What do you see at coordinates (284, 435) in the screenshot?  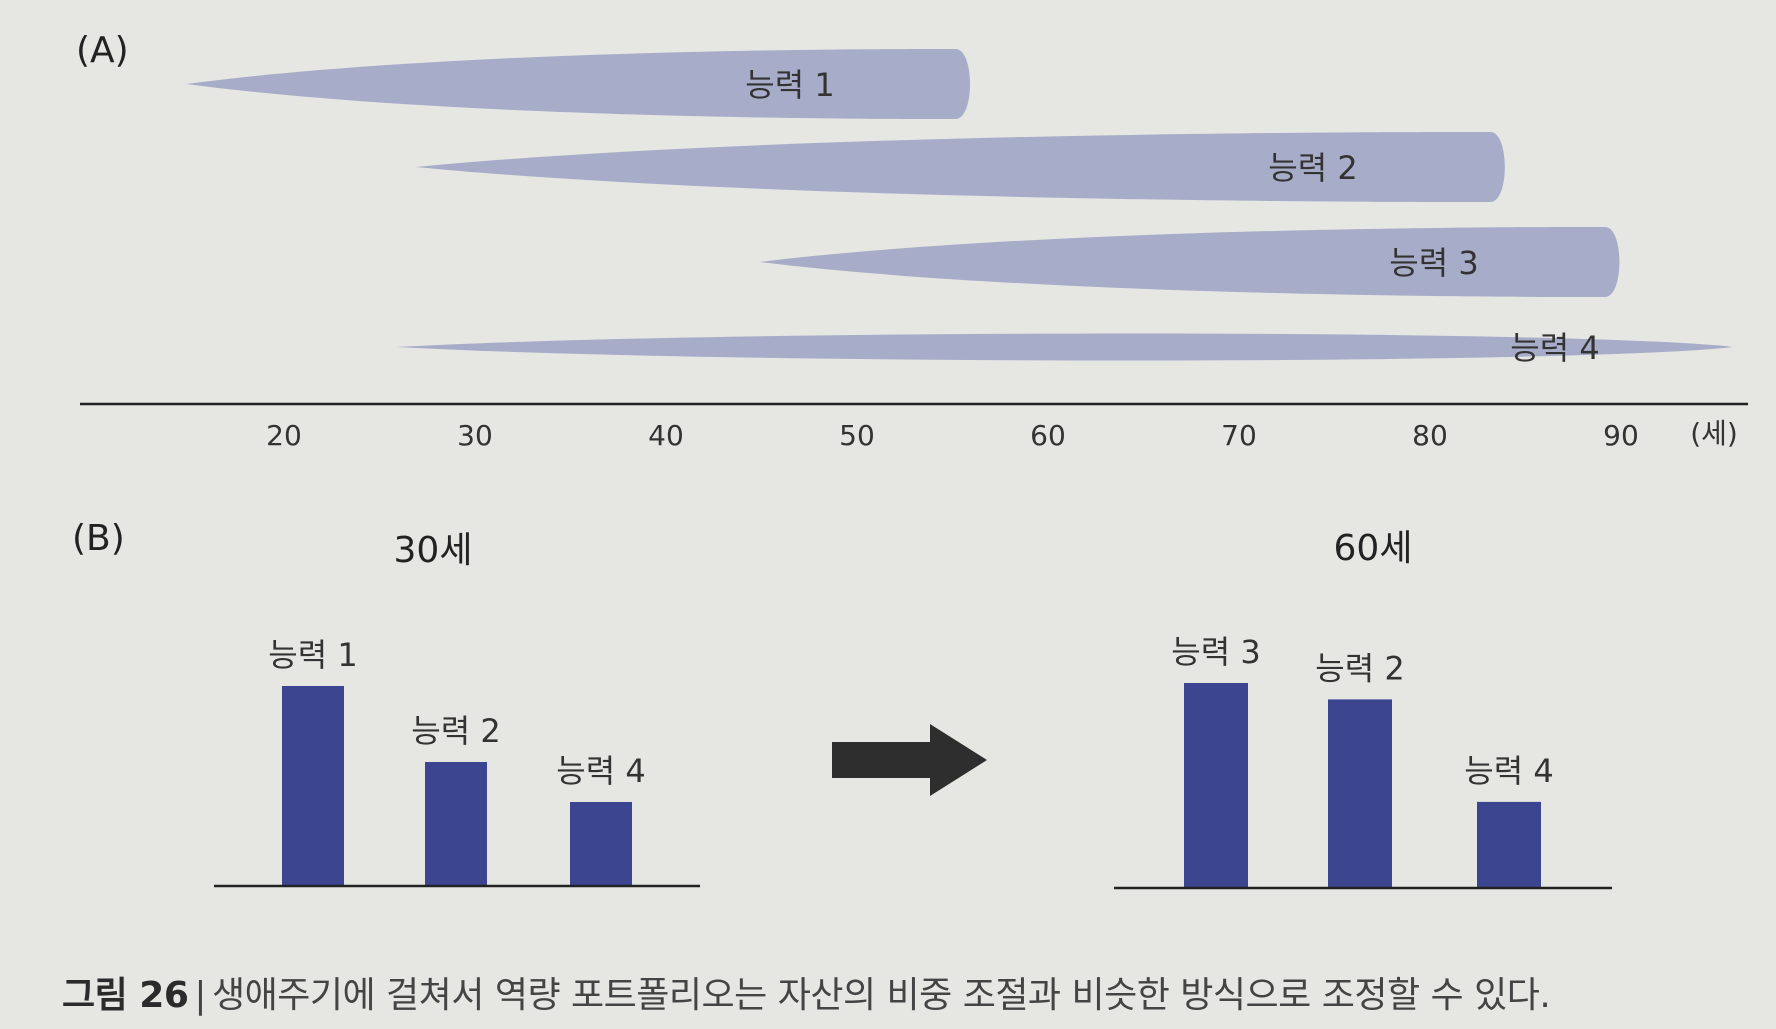 I see `age-tick-label: 20` at bounding box center [284, 435].